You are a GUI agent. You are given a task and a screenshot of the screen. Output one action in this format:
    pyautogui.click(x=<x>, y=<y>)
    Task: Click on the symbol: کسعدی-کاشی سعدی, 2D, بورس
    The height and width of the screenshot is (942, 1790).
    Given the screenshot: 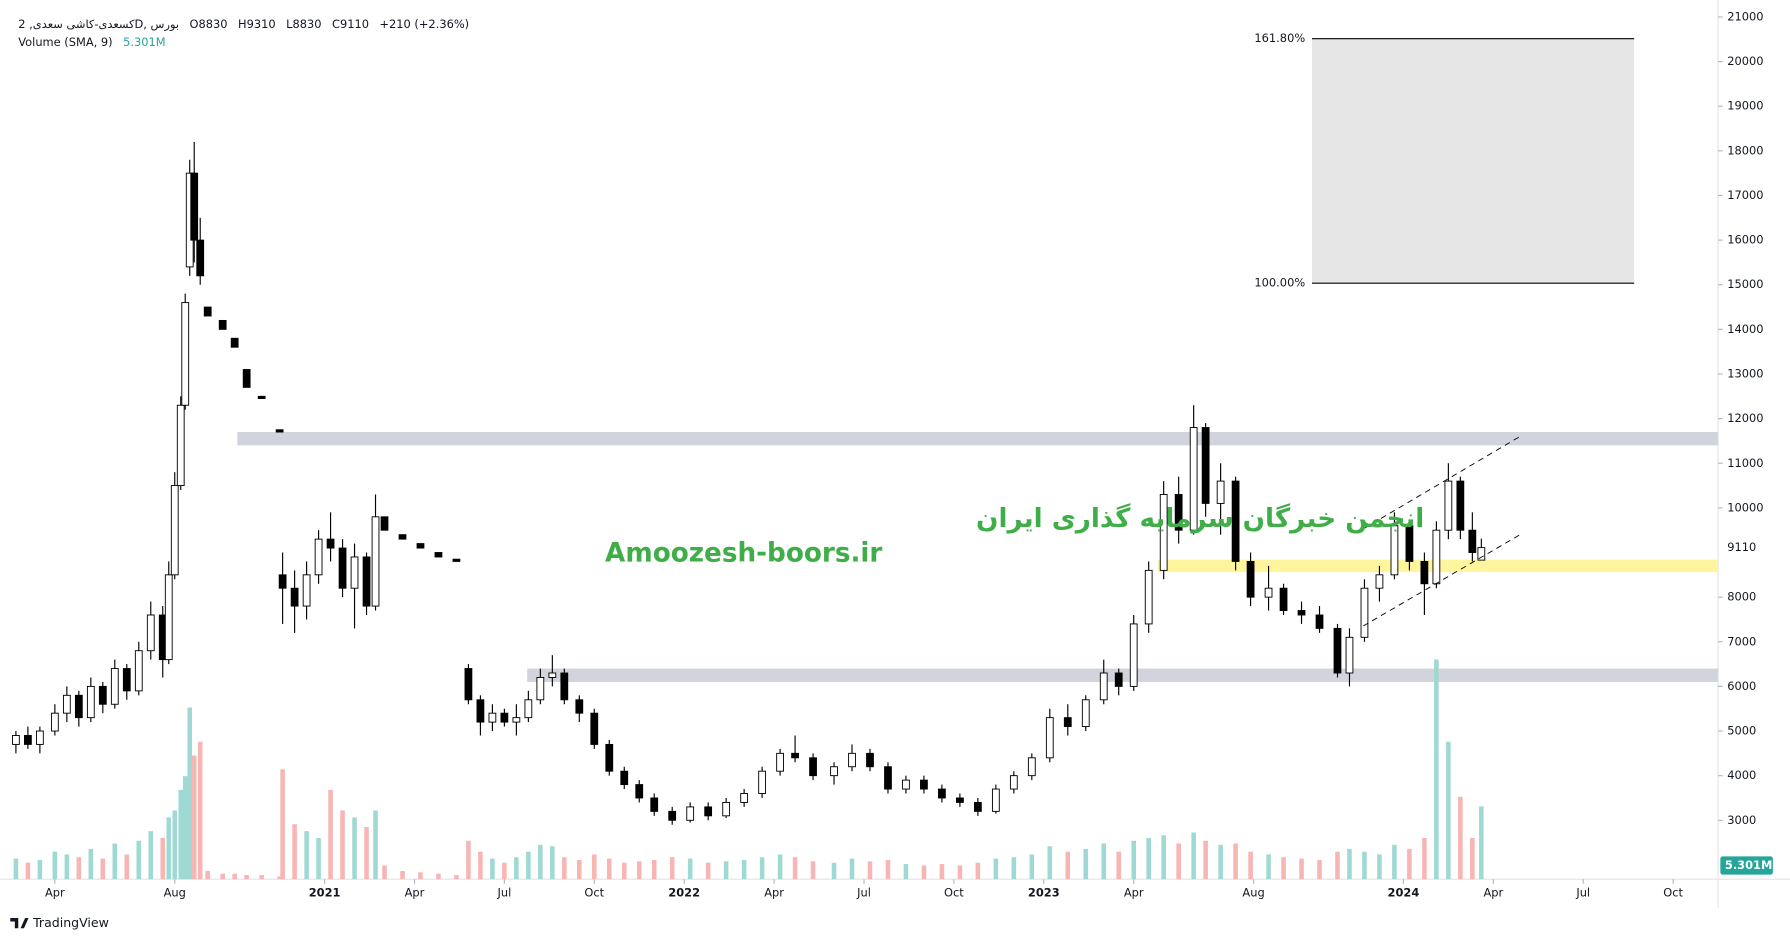 What is the action you would take?
    pyautogui.click(x=98, y=23)
    